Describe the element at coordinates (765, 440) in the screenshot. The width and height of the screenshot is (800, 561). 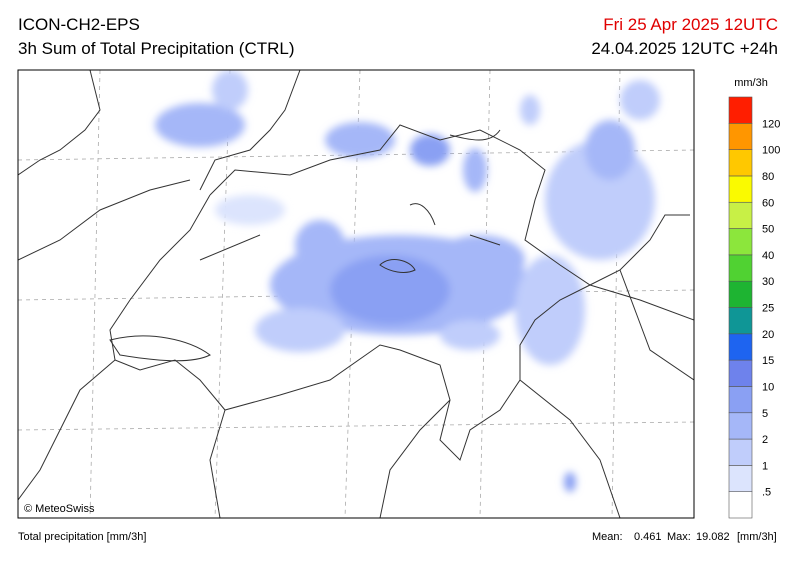
I see `legend-label: 2` at that location.